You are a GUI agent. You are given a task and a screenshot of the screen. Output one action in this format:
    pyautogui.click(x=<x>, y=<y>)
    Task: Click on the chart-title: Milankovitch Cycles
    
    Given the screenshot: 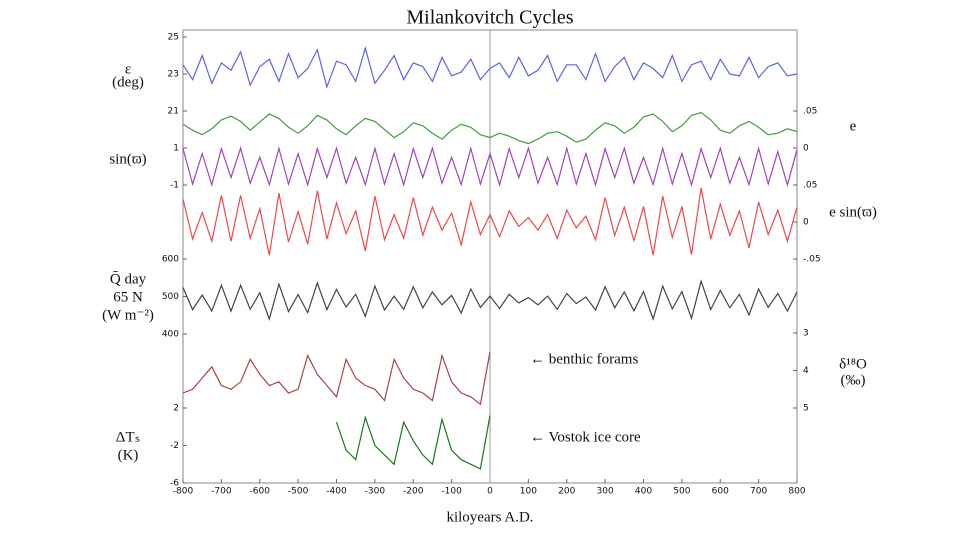 What is the action you would take?
    pyautogui.click(x=489, y=18)
    